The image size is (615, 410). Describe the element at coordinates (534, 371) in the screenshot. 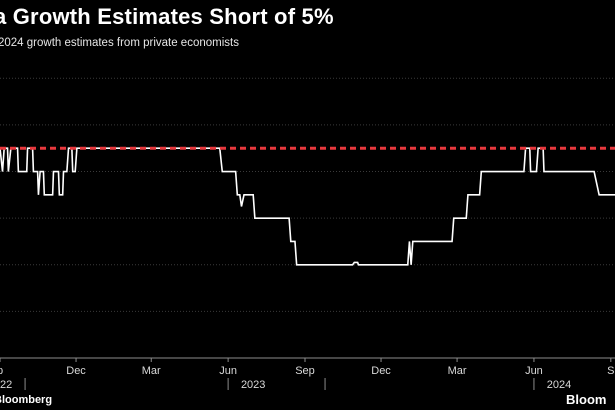

I see `x-tick-label-7: Jun` at that location.